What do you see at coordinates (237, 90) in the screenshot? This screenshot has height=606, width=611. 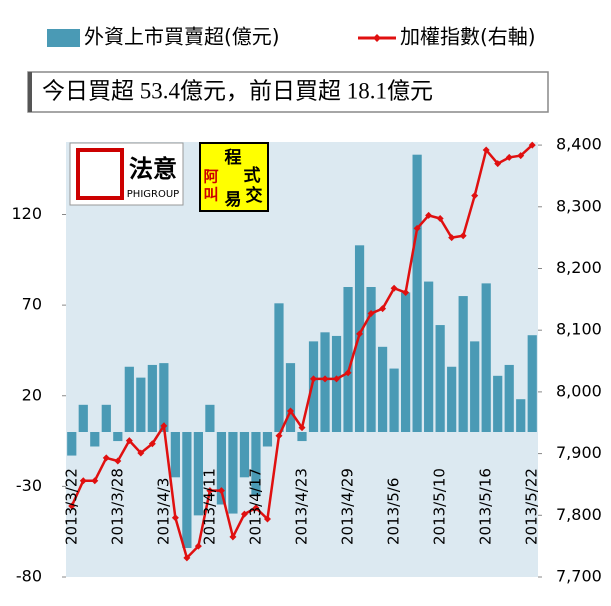 I see `annotation: 今日買超 53.4億元，前日買超 18.1億元` at bounding box center [237, 90].